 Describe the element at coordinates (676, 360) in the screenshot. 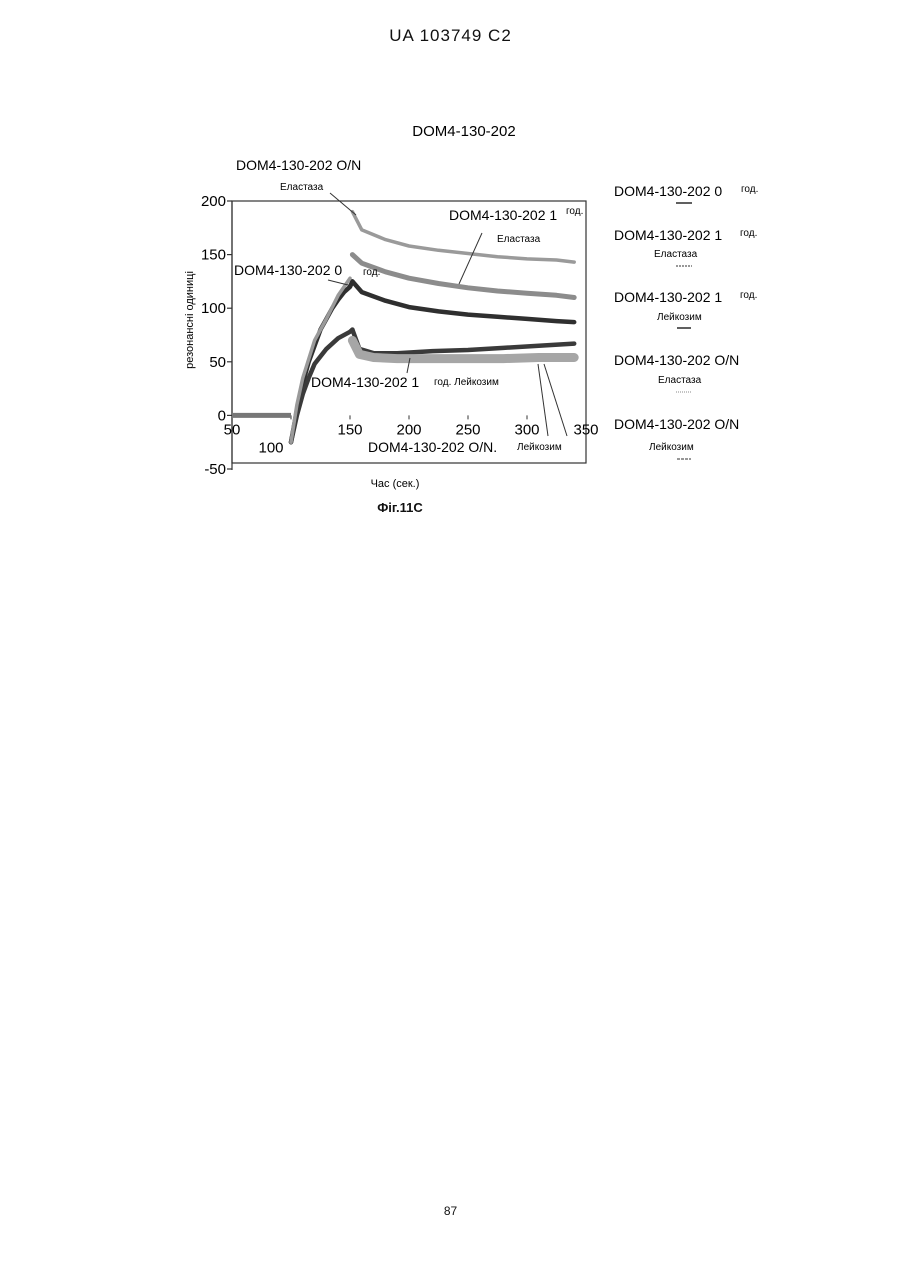

I see `legend-entry-on-elastase-label: DOM4-130-202 O/N` at that location.